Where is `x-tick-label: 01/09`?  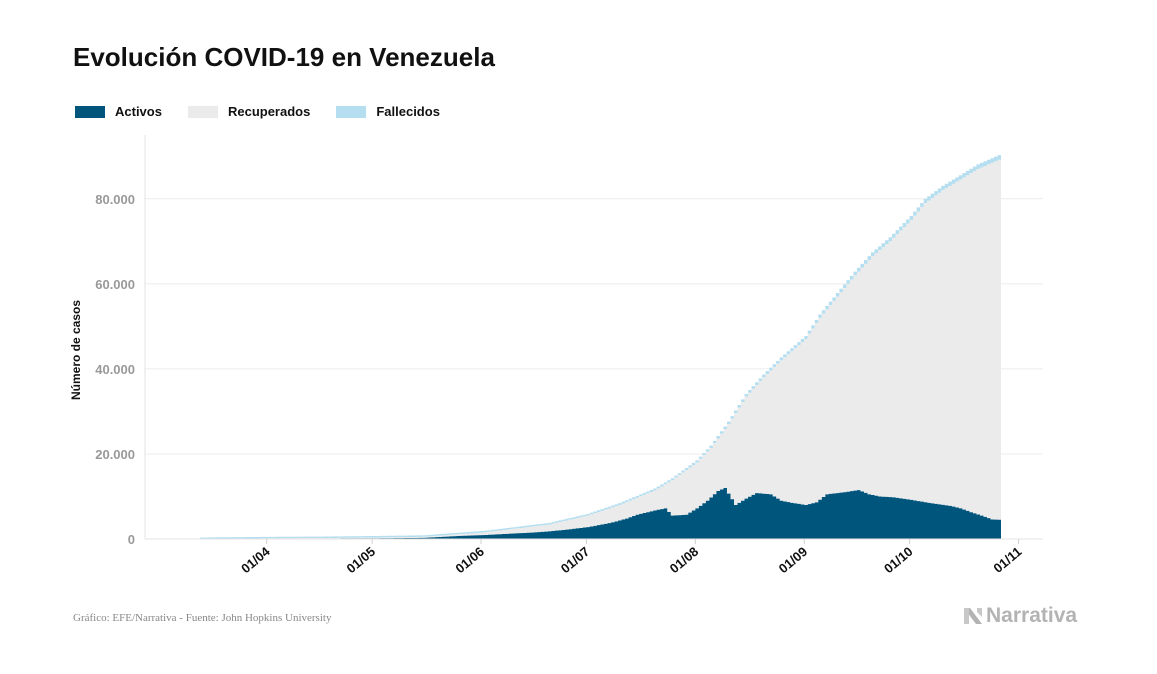 x-tick-label: 01/09 is located at coordinates (793, 560).